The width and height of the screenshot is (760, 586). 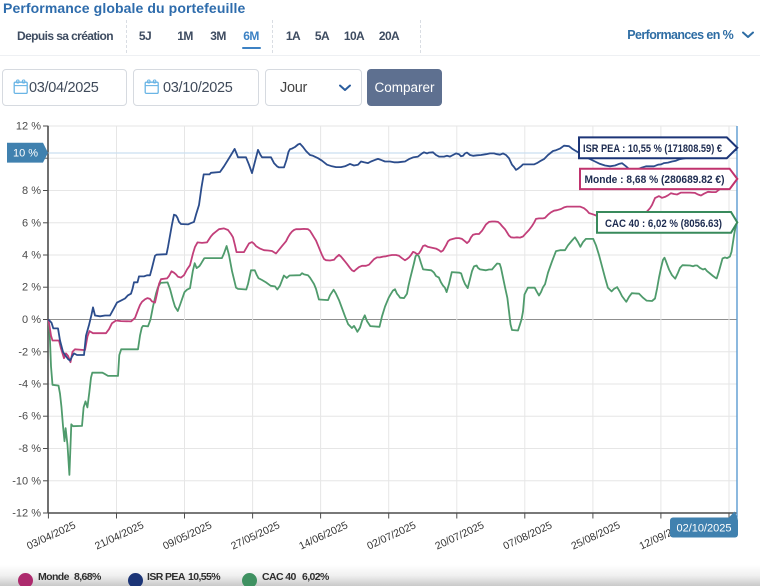 What do you see at coordinates (119, 535) in the screenshot?
I see `svg-text: 21/04/2025` at bounding box center [119, 535].